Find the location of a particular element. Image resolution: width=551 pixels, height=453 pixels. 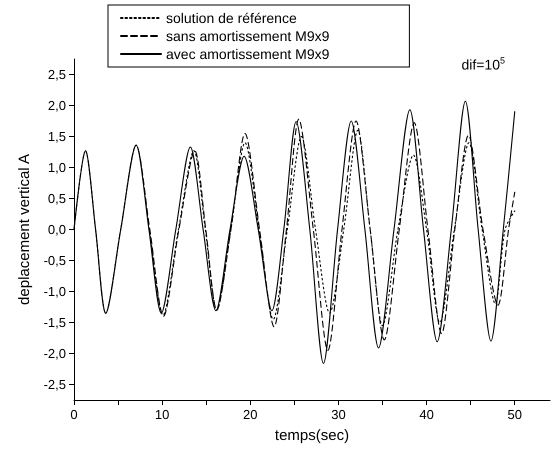

y-tick-label: -0,5 is located at coordinates (55, 260).